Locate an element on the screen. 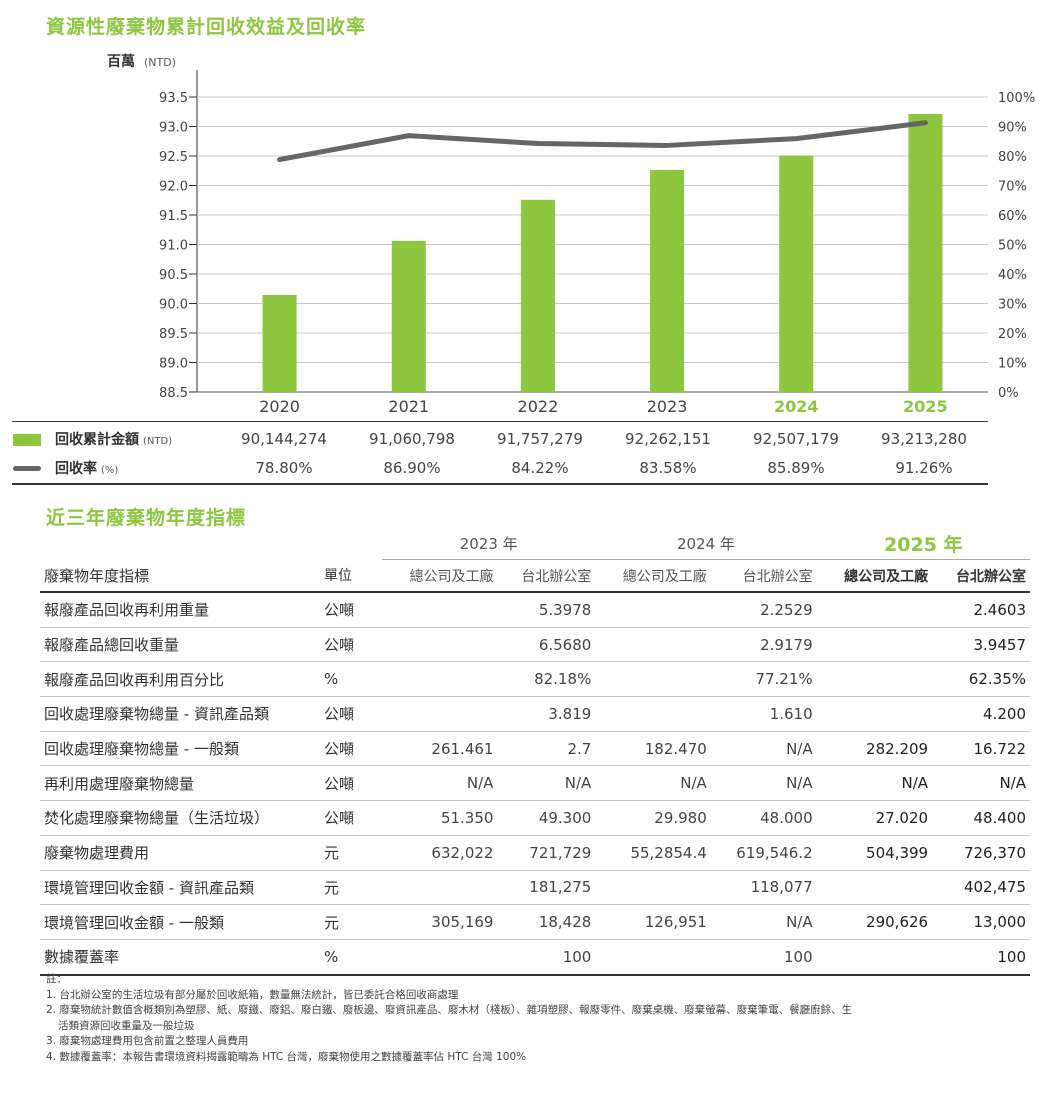  x-tick-label-2025: 2025 is located at coordinates (925, 406).